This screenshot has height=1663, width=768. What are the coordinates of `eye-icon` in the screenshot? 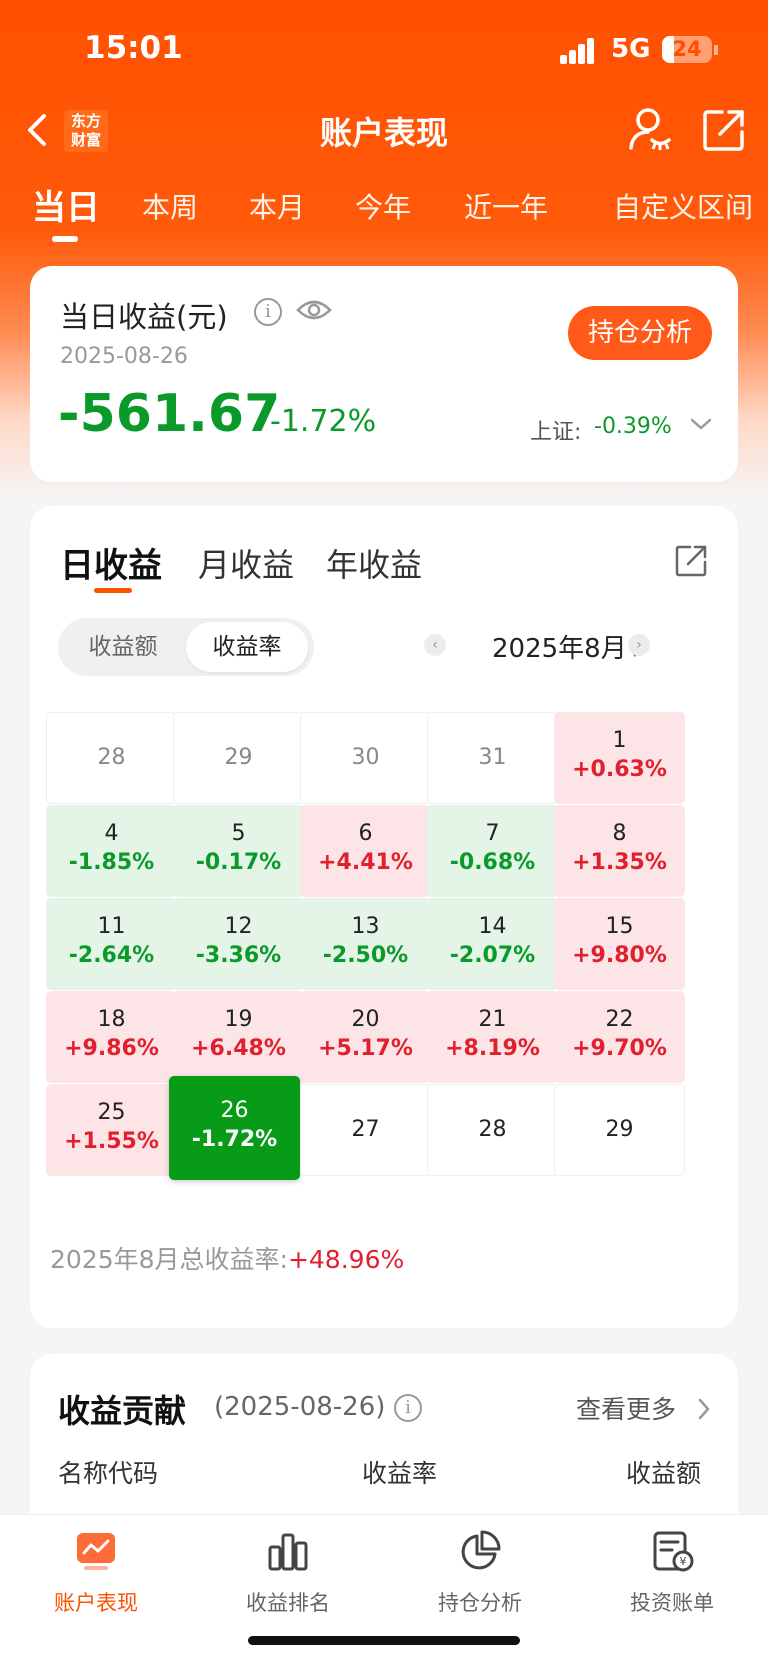 It's located at (314, 310).